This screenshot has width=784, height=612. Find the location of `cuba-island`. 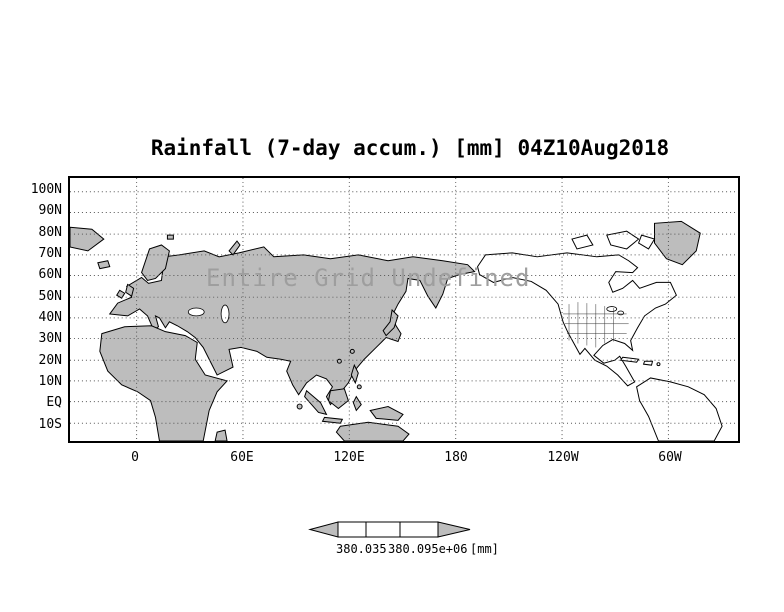

cuba-island is located at coordinates (629, 359).